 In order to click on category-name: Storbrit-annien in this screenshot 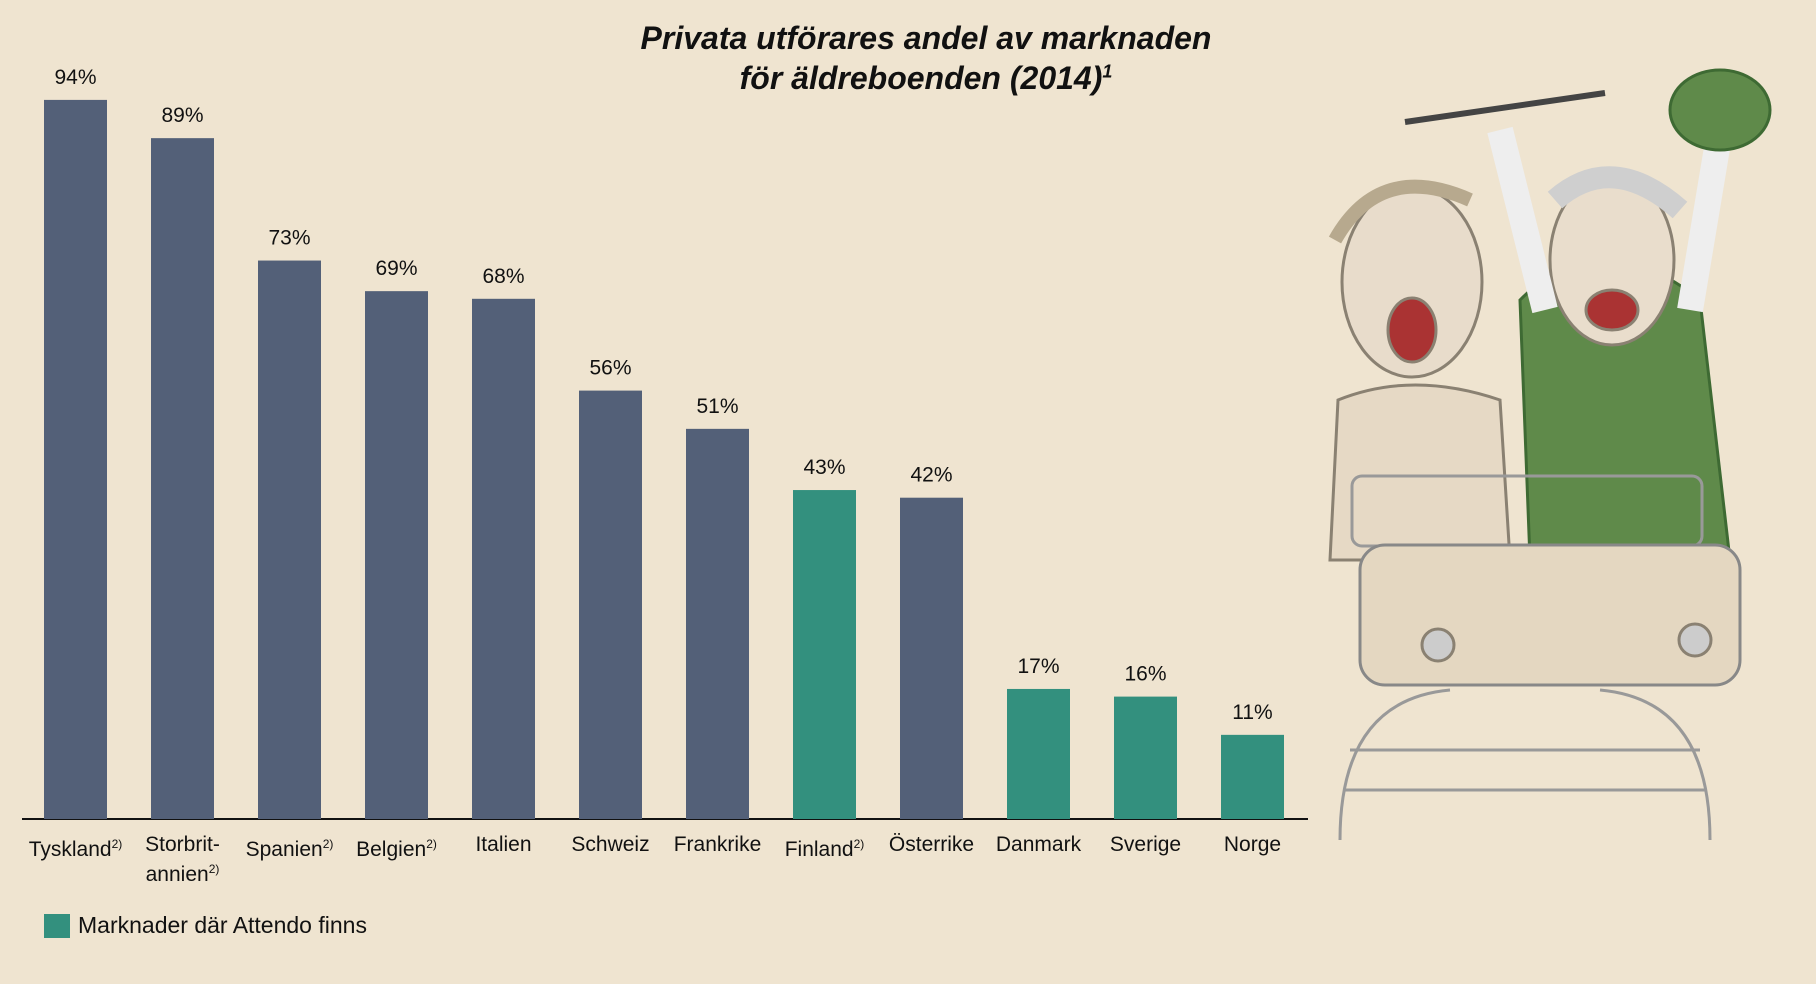, I will do `click(182, 859)`.